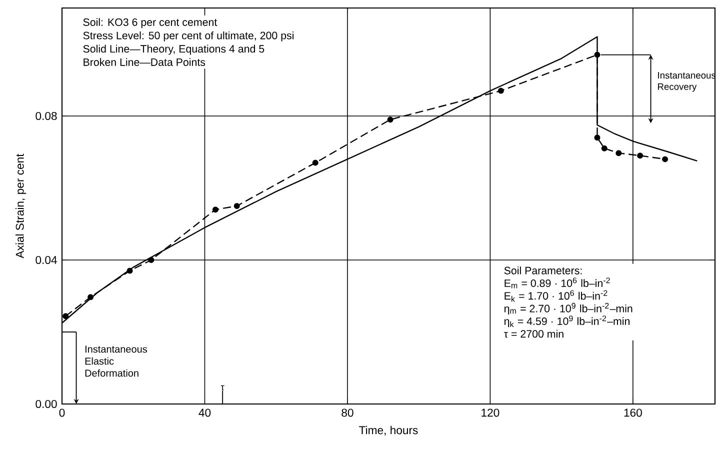  Describe the element at coordinates (62, 412) in the screenshot. I see `x-tick-label: 0` at that location.